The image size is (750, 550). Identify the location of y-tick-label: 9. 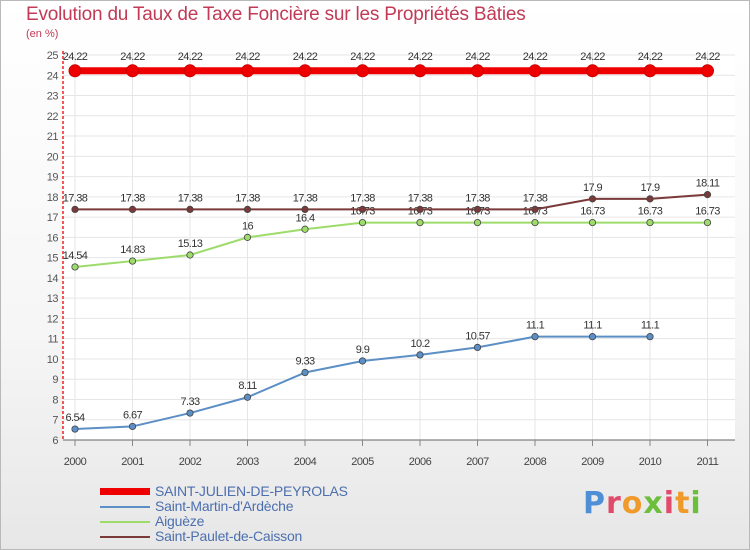
(55, 380).